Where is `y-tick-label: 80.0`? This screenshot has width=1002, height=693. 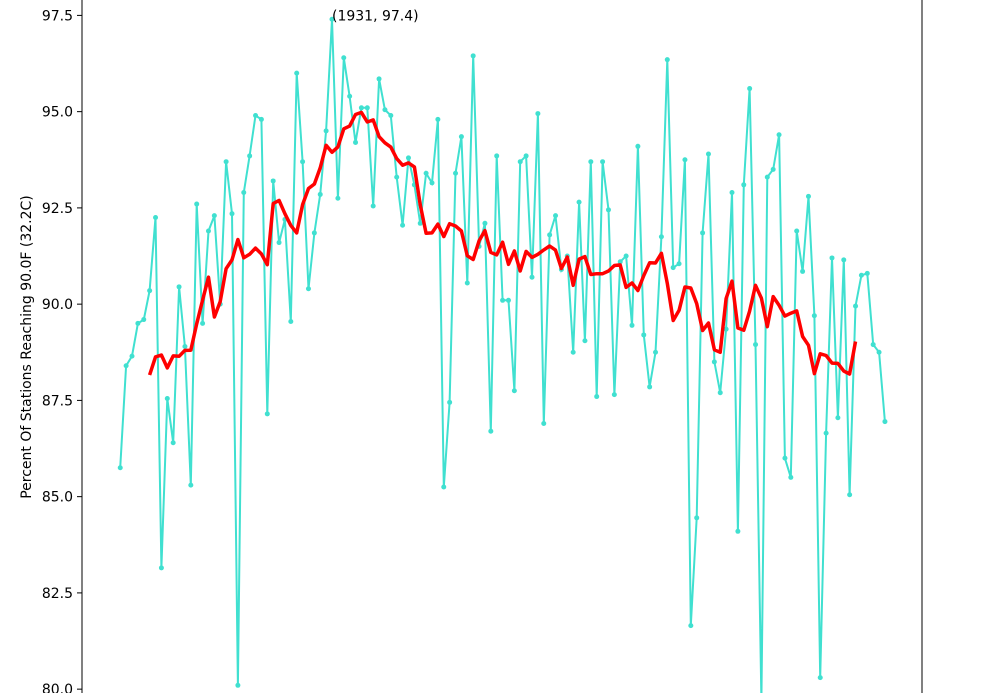 y-tick-label: 80.0 is located at coordinates (57, 687).